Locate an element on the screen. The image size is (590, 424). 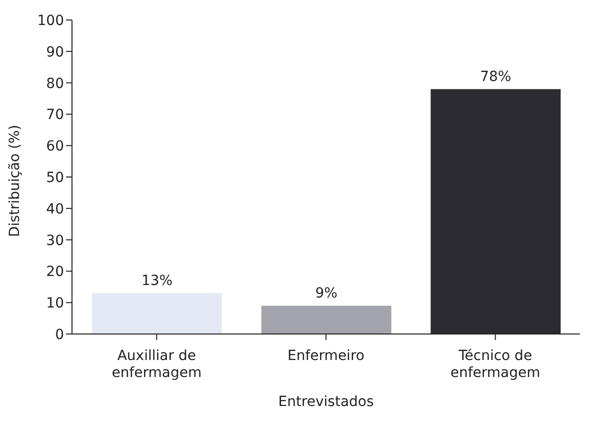
y-tick-label: 0 is located at coordinates (59, 334).